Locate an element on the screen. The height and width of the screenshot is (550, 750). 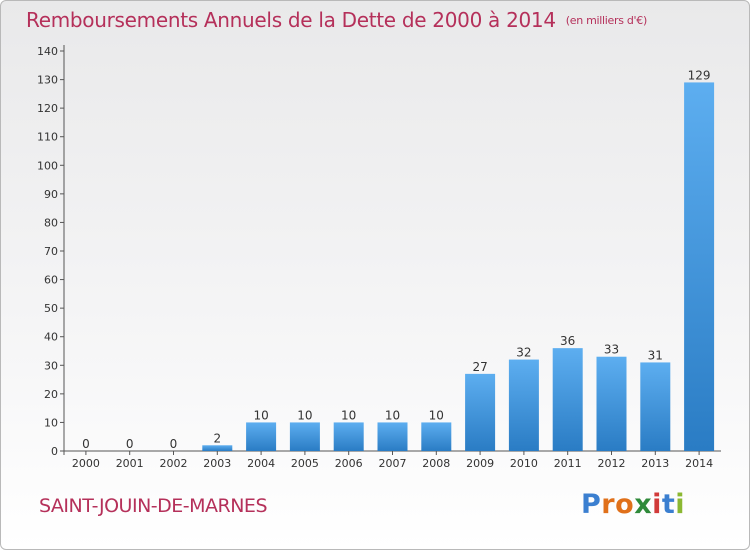
bar-2012 is located at coordinates (611, 403).